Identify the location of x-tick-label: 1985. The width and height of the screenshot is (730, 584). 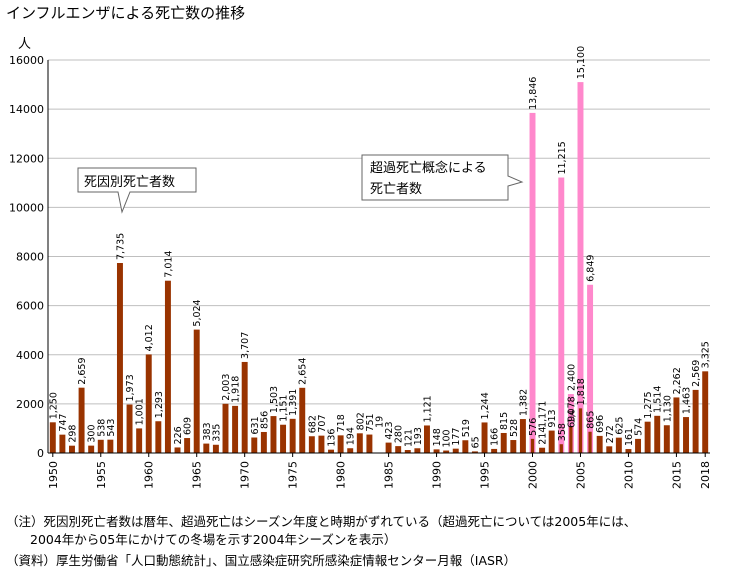
(389, 475).